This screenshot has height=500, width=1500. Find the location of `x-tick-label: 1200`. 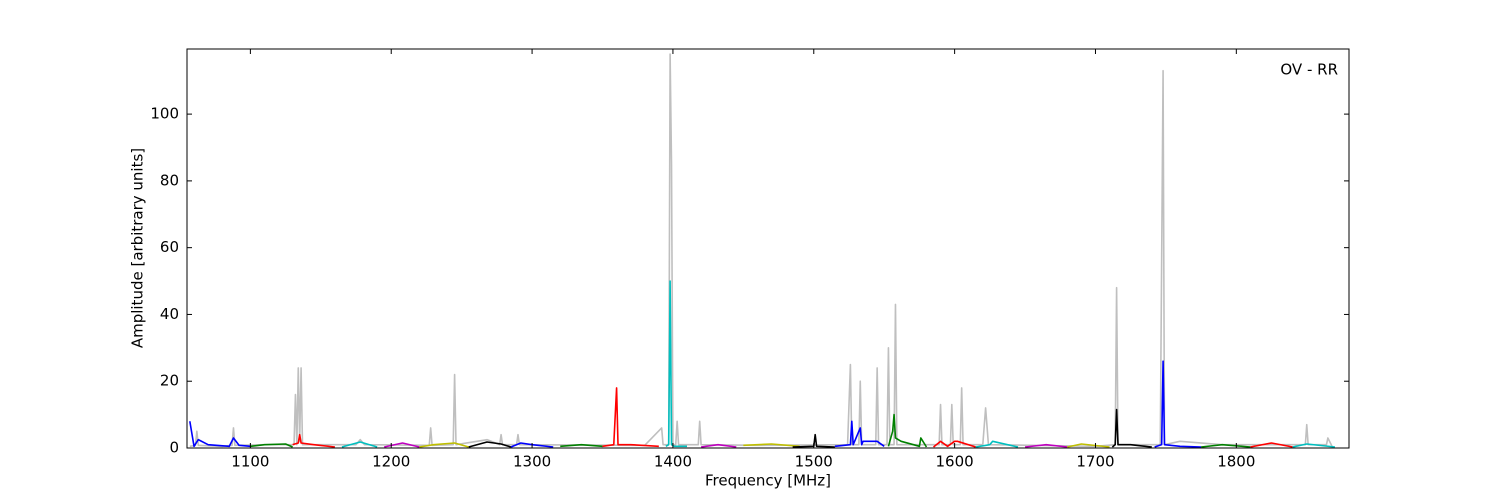

x-tick-label: 1200 is located at coordinates (391, 462).